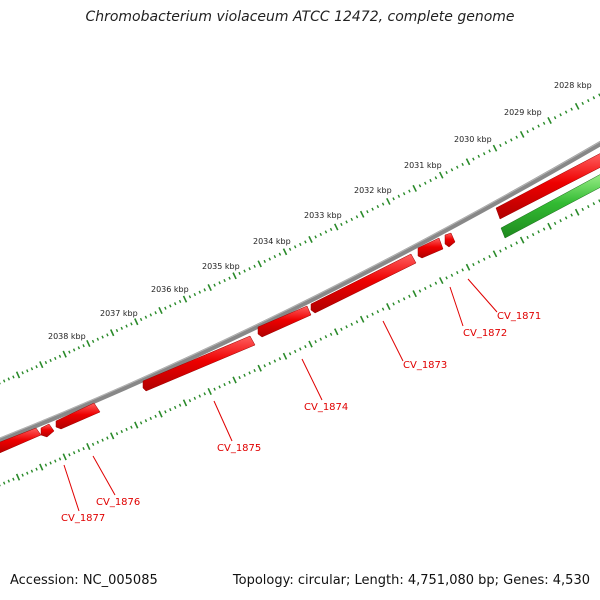 Image resolution: width=600 pixels, height=600 pixels. What do you see at coordinates (550, 206) in the screenshot?
I see `reverse-strand-gene` at bounding box center [550, 206].